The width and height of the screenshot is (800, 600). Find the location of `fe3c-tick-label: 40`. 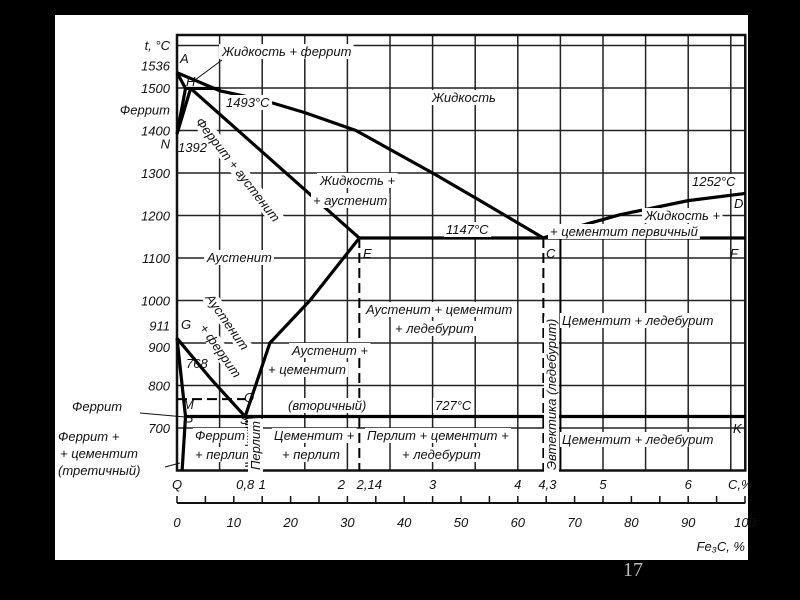

fe3c-tick-label: 40 is located at coordinates (404, 522).